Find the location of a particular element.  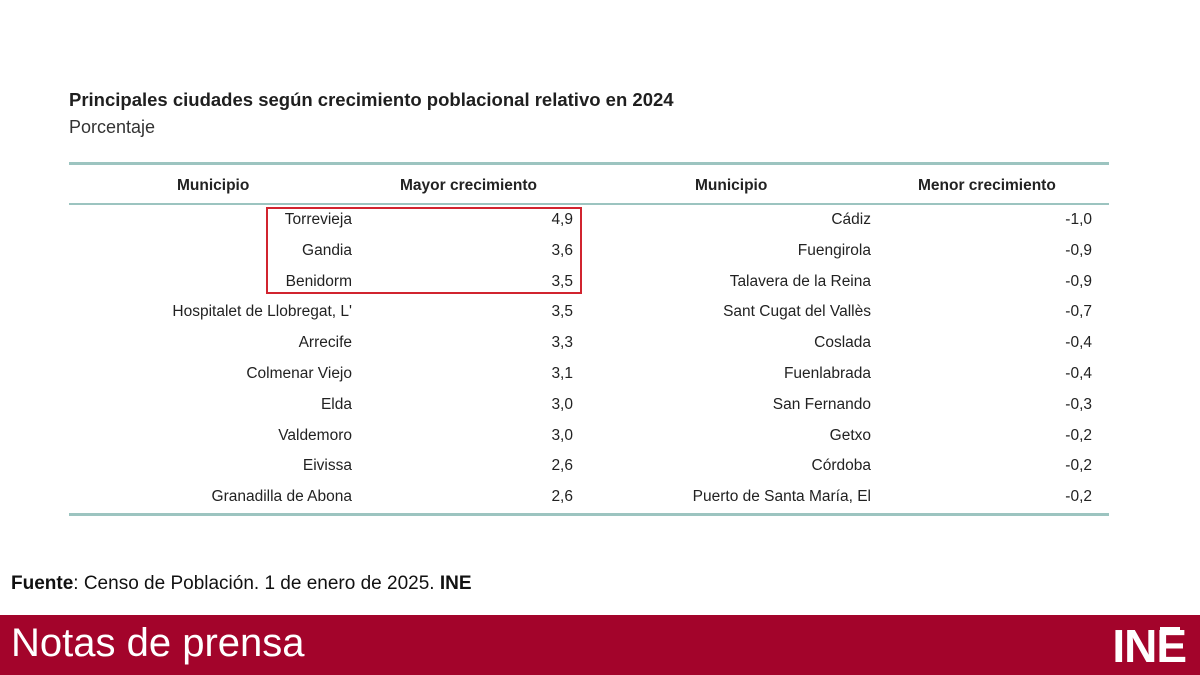

table-row: Elda 3,0 San Fernando -0,3 is located at coordinates (589, 405).